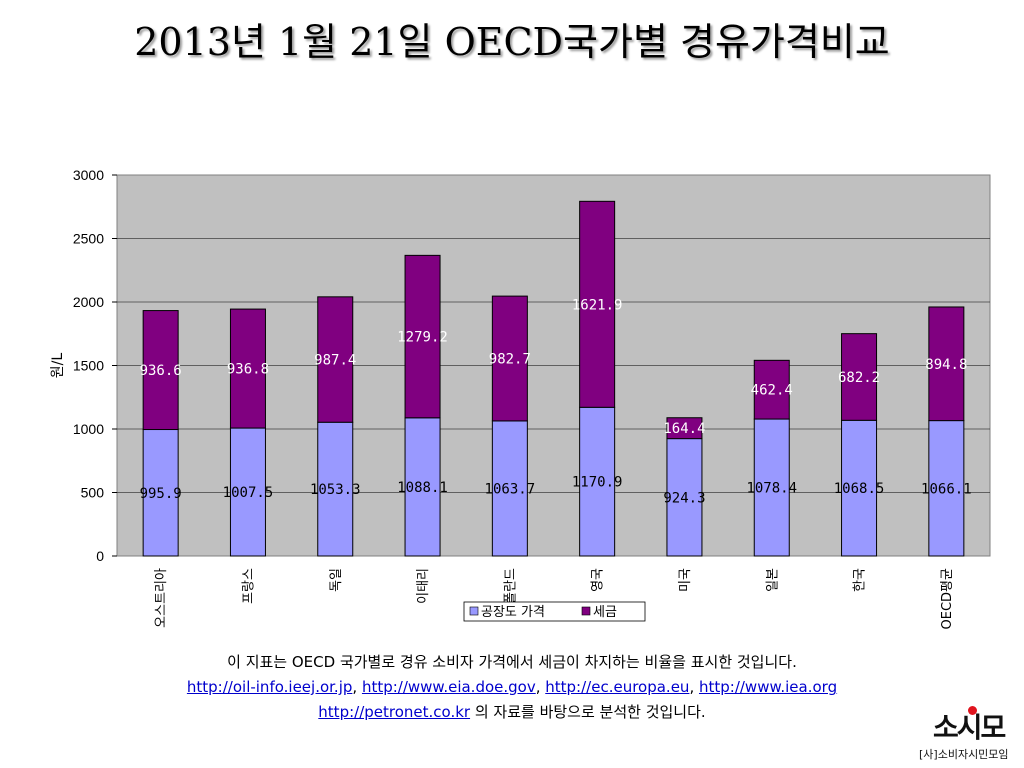  I want to click on x-tick-label: 영국, so click(598, 580).